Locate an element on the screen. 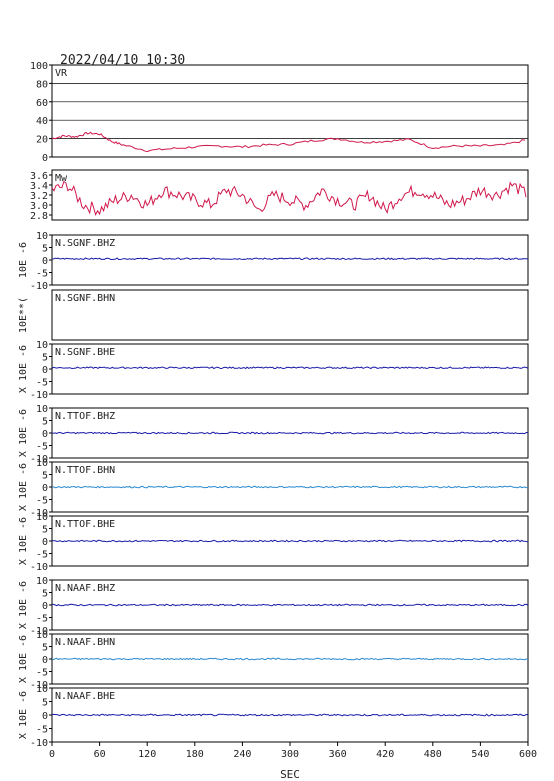  series-line-mw is located at coordinates (289, 198).